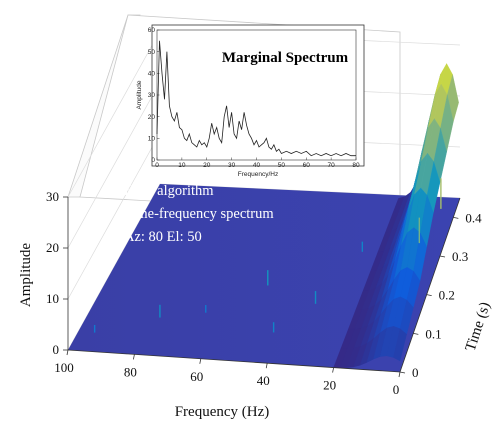 This screenshot has width=500, height=436. What do you see at coordinates (182, 165) in the screenshot?
I see `inset-x-tick-label: 10` at bounding box center [182, 165].